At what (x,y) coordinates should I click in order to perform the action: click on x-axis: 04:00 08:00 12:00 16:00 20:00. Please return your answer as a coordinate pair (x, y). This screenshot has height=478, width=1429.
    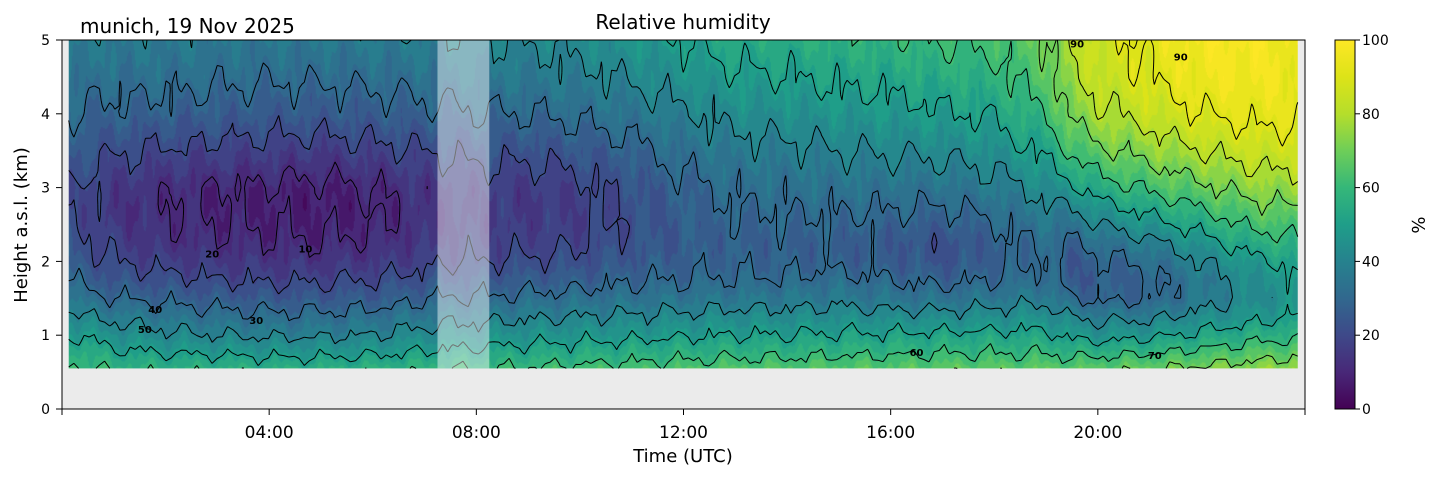
    Looking at the image, I should click on (683, 426).